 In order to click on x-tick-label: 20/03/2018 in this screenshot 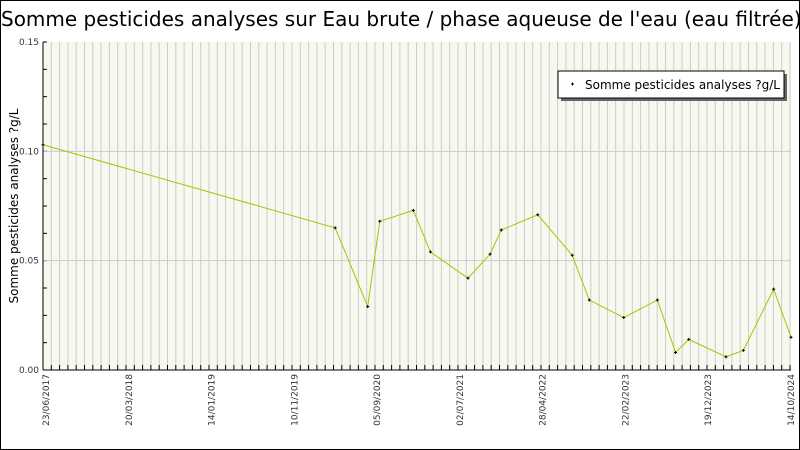, I will do `click(130, 400)`.